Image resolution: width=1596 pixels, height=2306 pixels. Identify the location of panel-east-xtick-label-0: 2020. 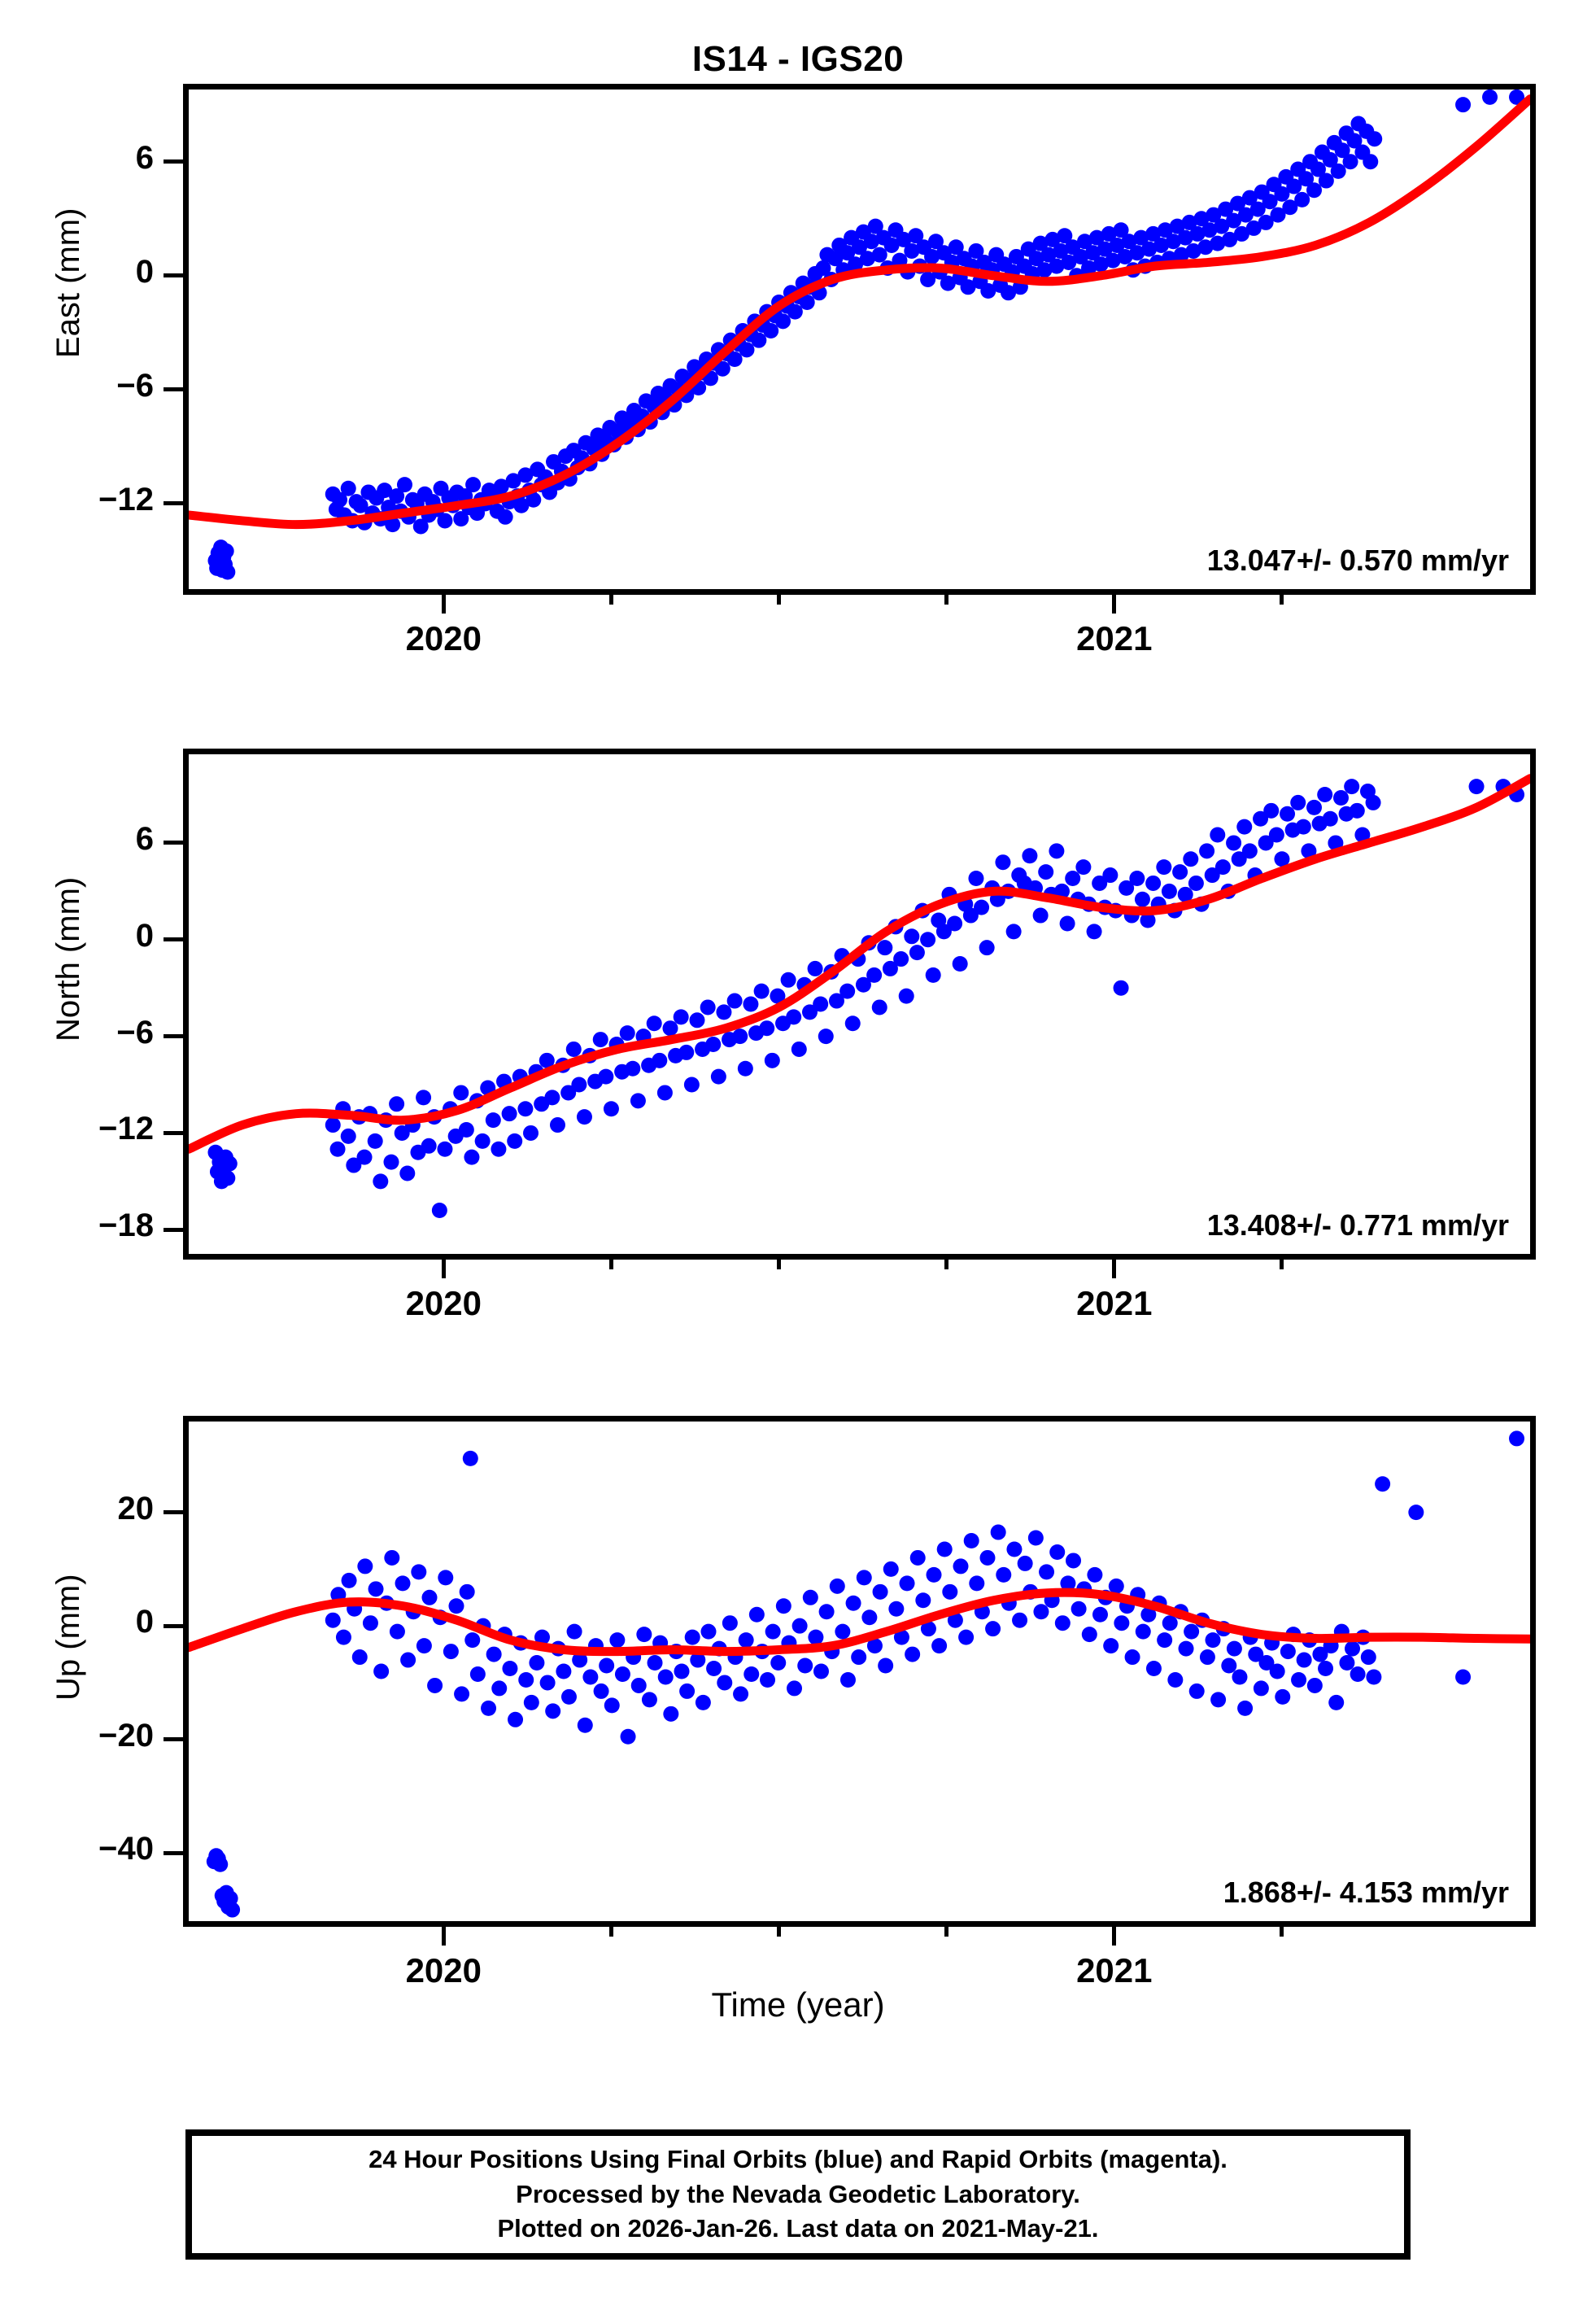
(443, 638).